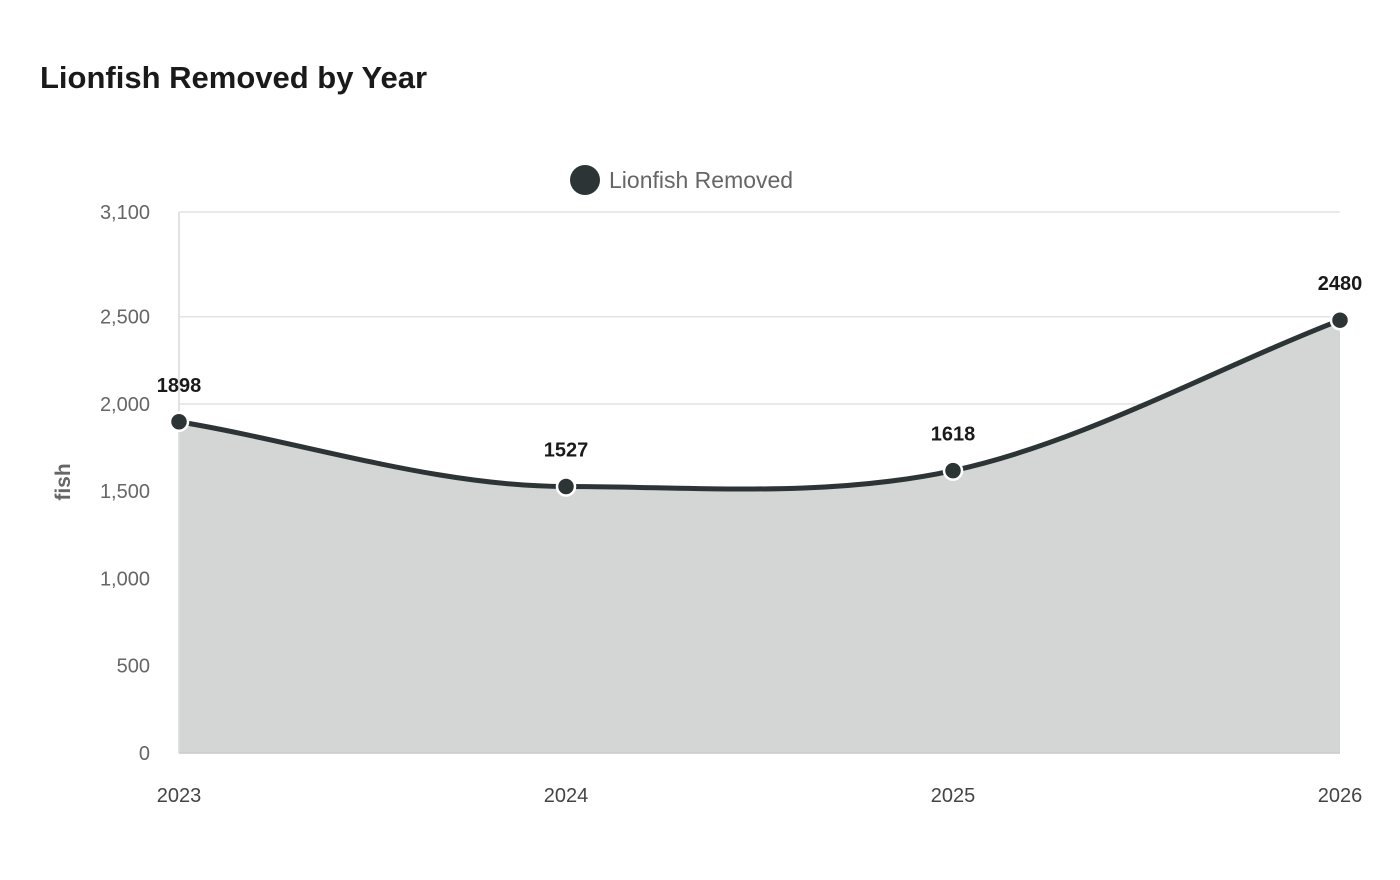  Describe the element at coordinates (133, 667) in the screenshot. I see `y-tick-label: 500` at that location.